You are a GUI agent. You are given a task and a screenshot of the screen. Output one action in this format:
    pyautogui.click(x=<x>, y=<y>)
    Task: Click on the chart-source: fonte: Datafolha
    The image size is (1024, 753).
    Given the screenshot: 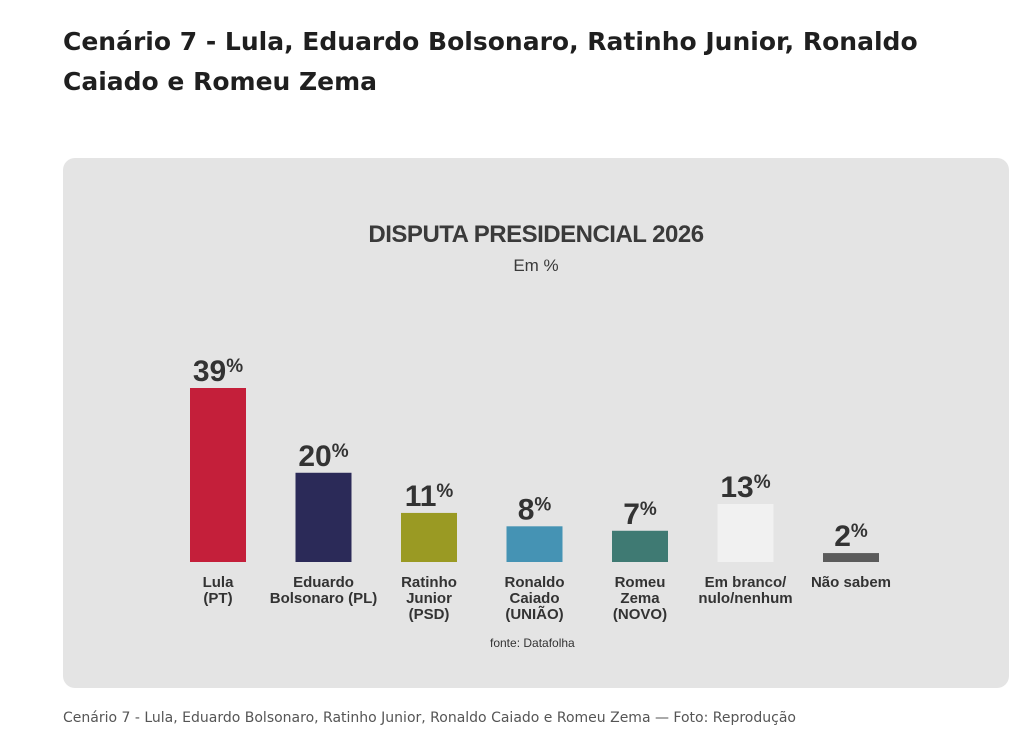 What is the action you would take?
    pyautogui.click(x=532, y=643)
    